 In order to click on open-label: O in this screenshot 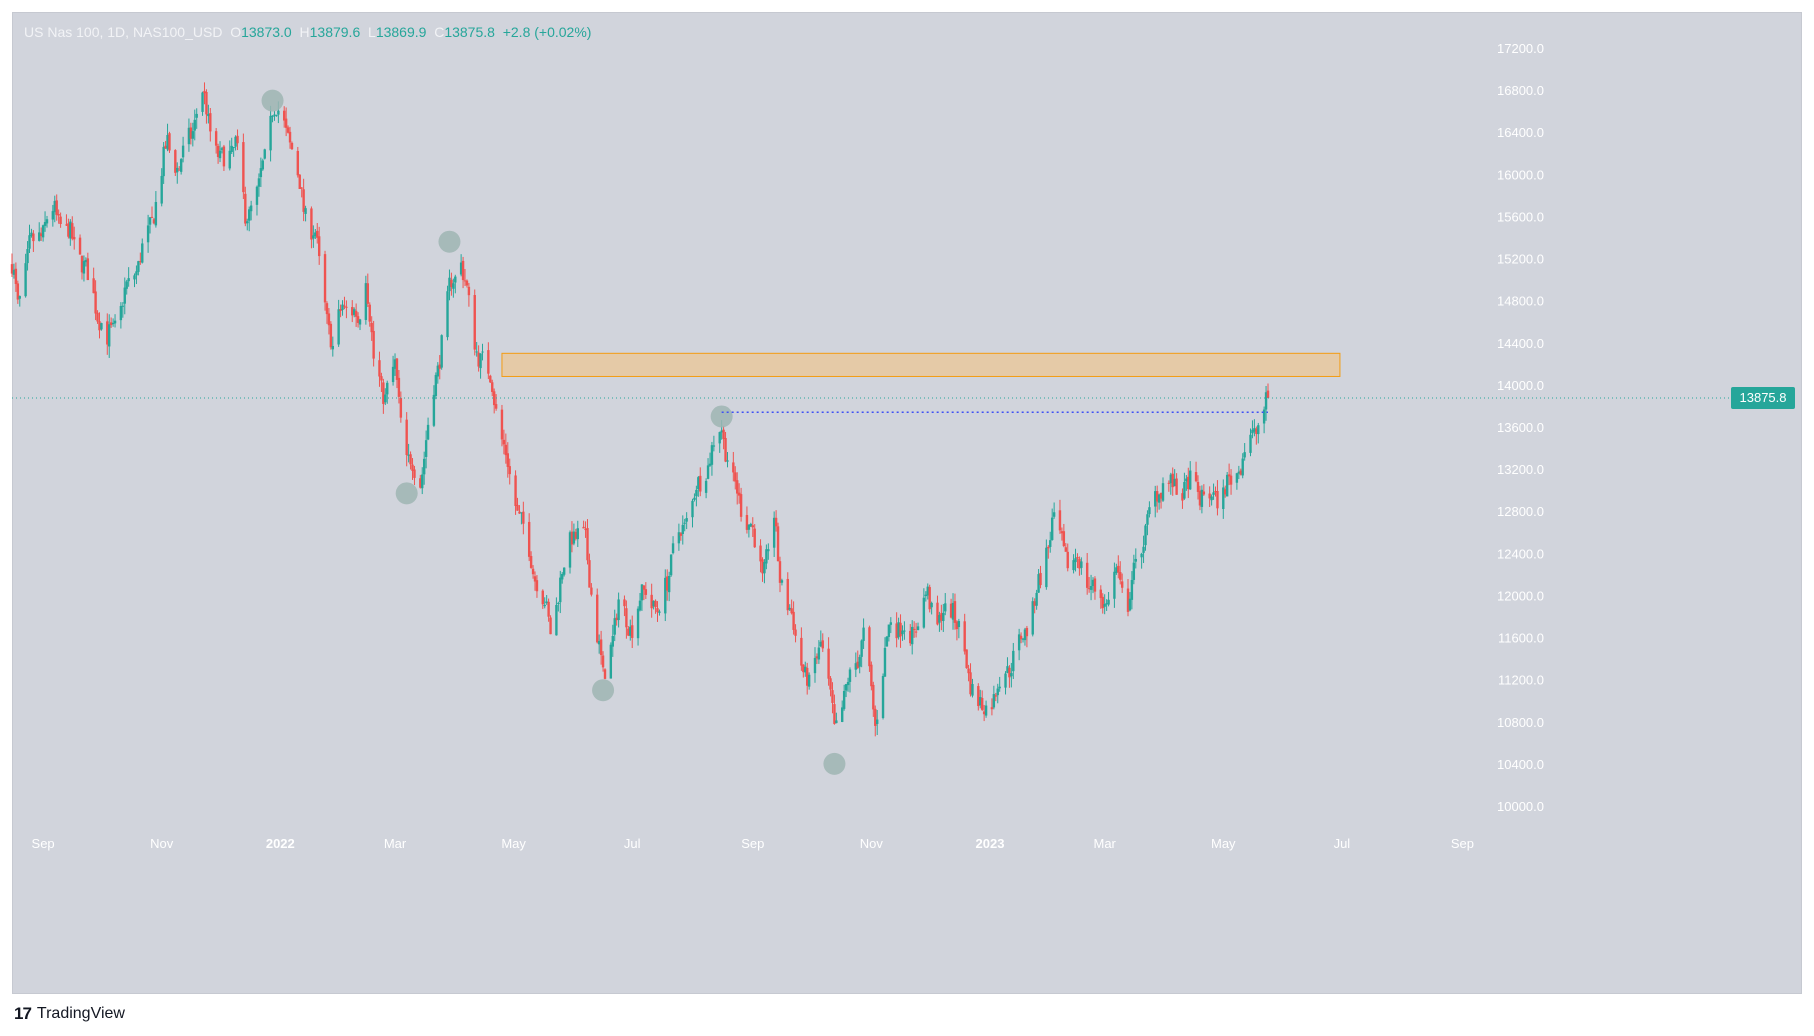, I will do `click(236, 32)`.